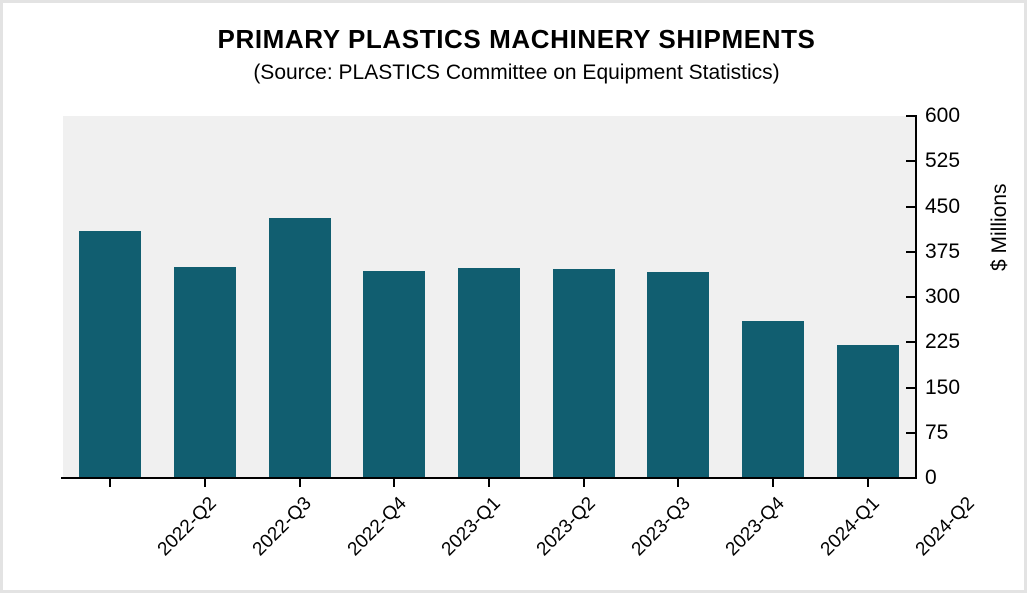 The width and height of the screenshot is (1027, 593). I want to click on bar-2022-Q4, so click(299, 347).